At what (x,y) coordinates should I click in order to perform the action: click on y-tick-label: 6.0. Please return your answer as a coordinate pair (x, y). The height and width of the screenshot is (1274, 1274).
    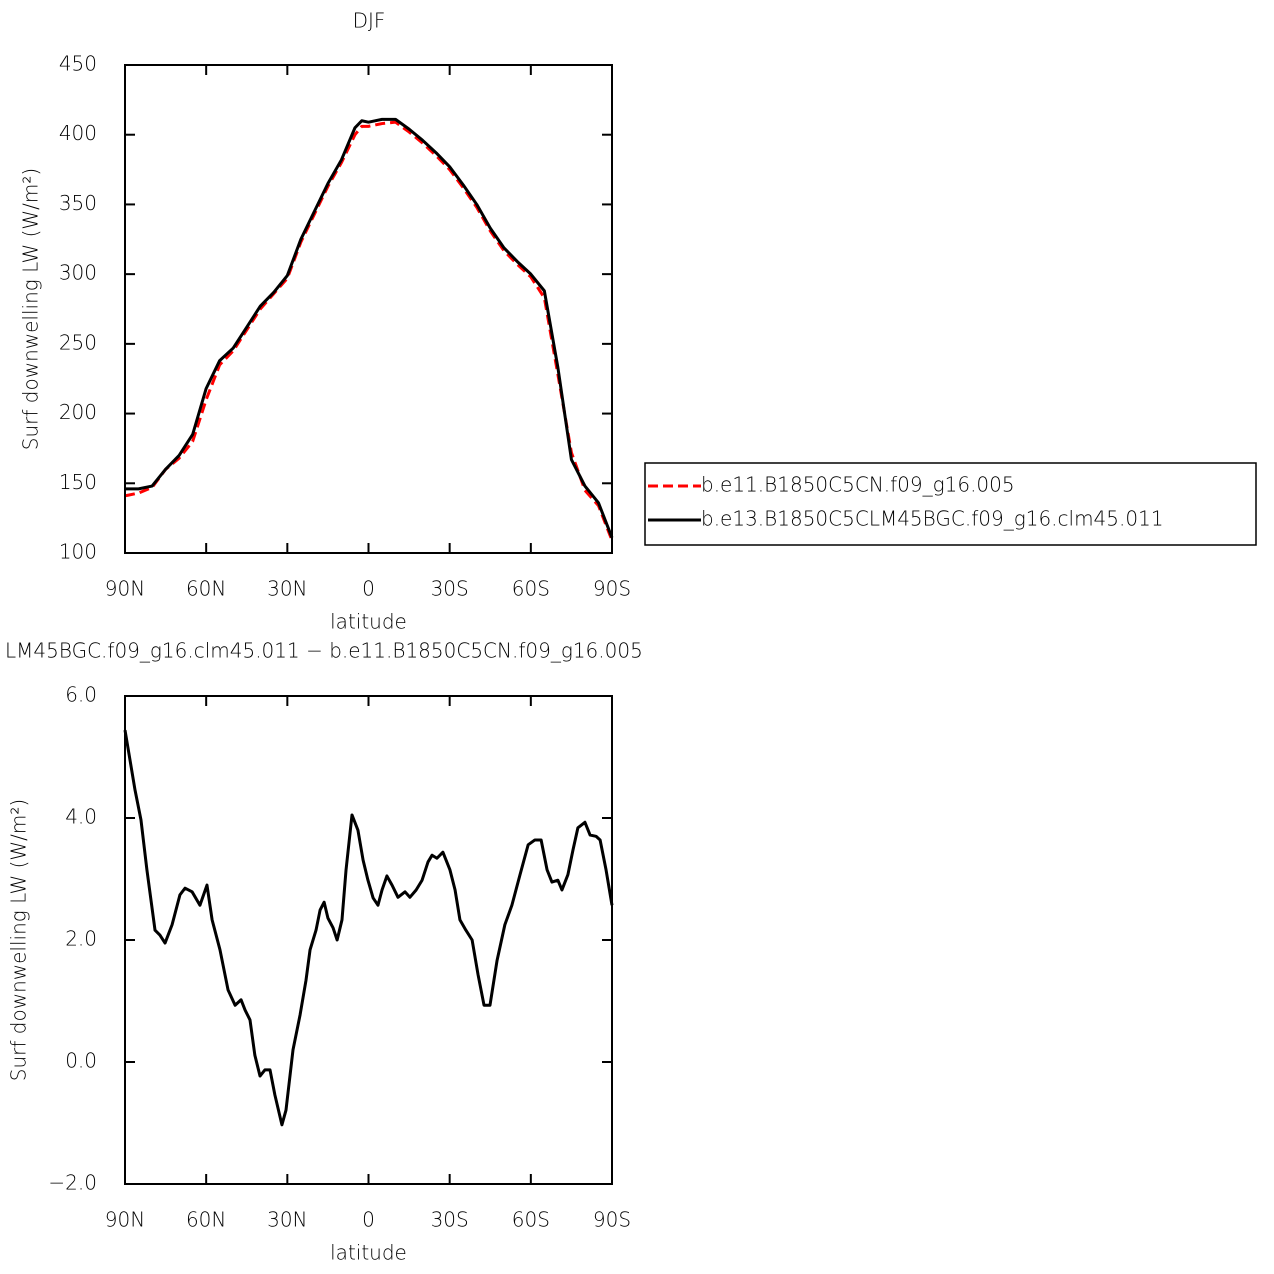
    Looking at the image, I should click on (81, 695).